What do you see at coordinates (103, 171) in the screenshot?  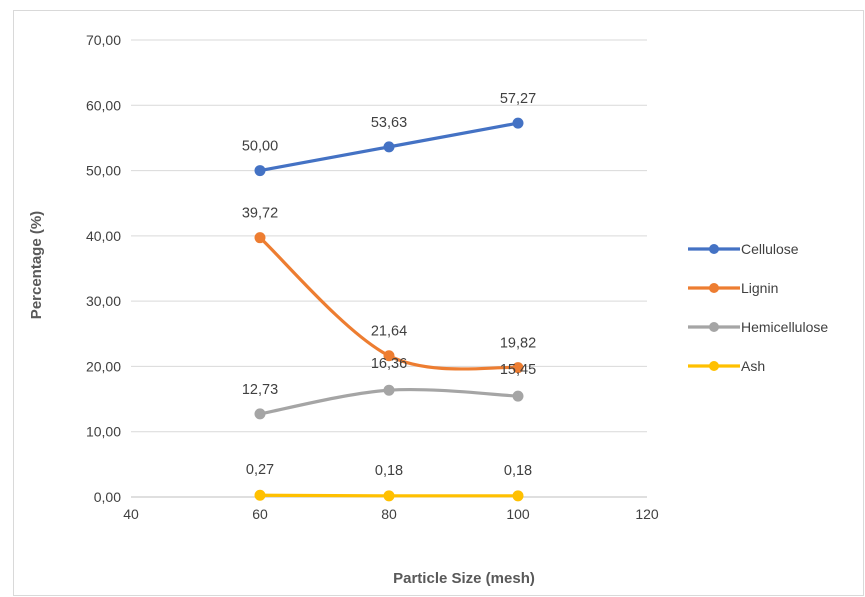 I see `y-tick-label: 50,00` at bounding box center [103, 171].